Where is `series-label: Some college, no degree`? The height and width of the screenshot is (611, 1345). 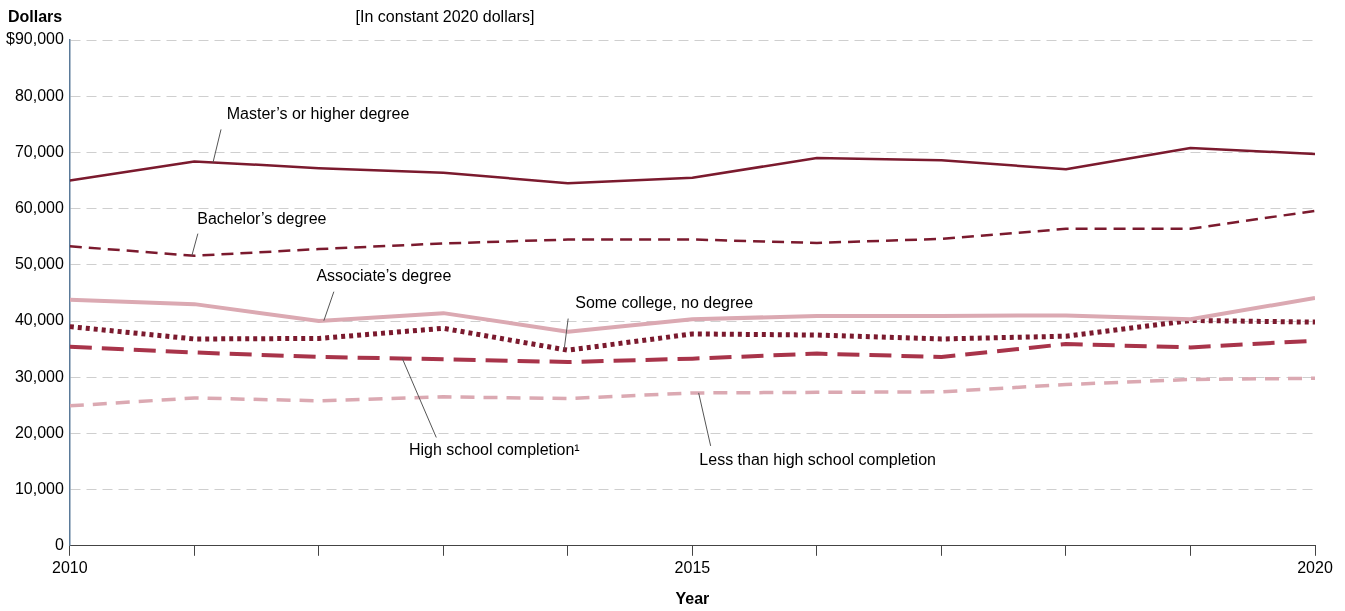 series-label: Some college, no degree is located at coordinates (664, 302).